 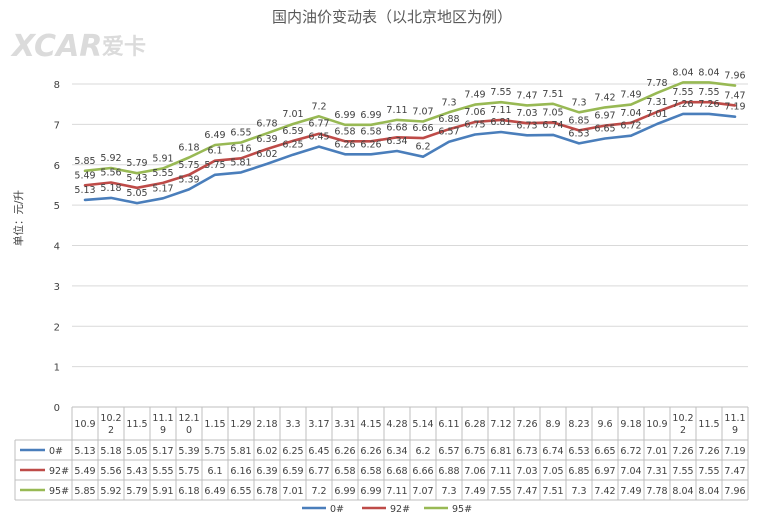 What do you see at coordinates (500, 122) in the screenshot?
I see `data-label: 6.81` at bounding box center [500, 122].